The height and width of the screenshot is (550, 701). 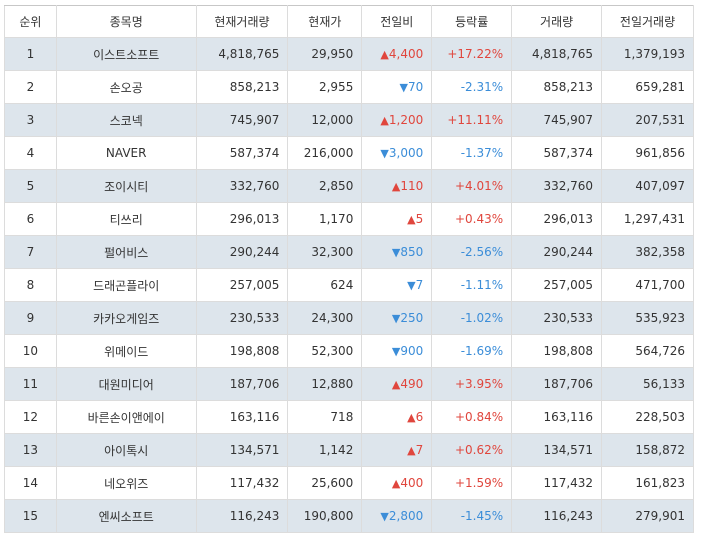 I want to click on prev-volume-cell: 1,297,431, so click(x=647, y=219).